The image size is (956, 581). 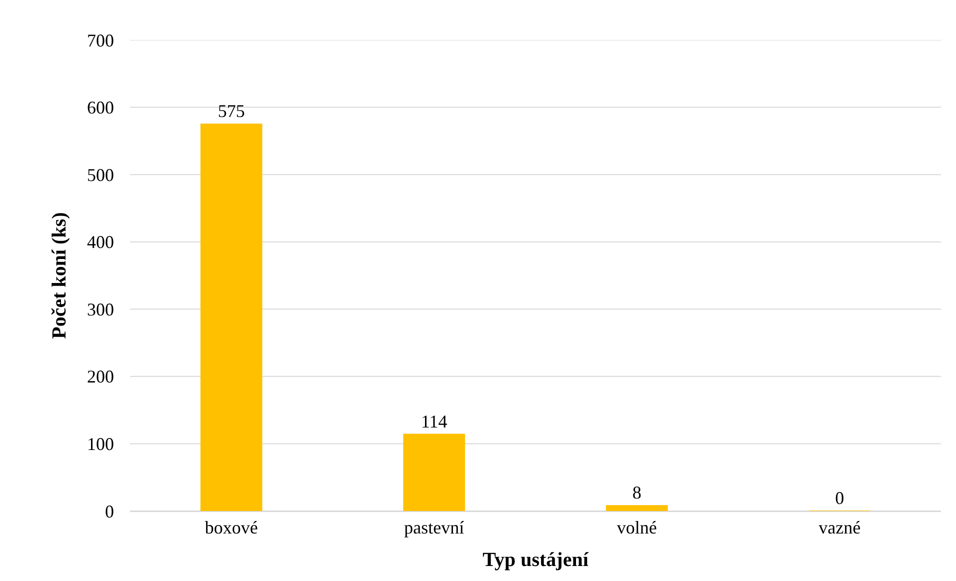 I want to click on y-tick-label: 100, so click(x=100, y=444).